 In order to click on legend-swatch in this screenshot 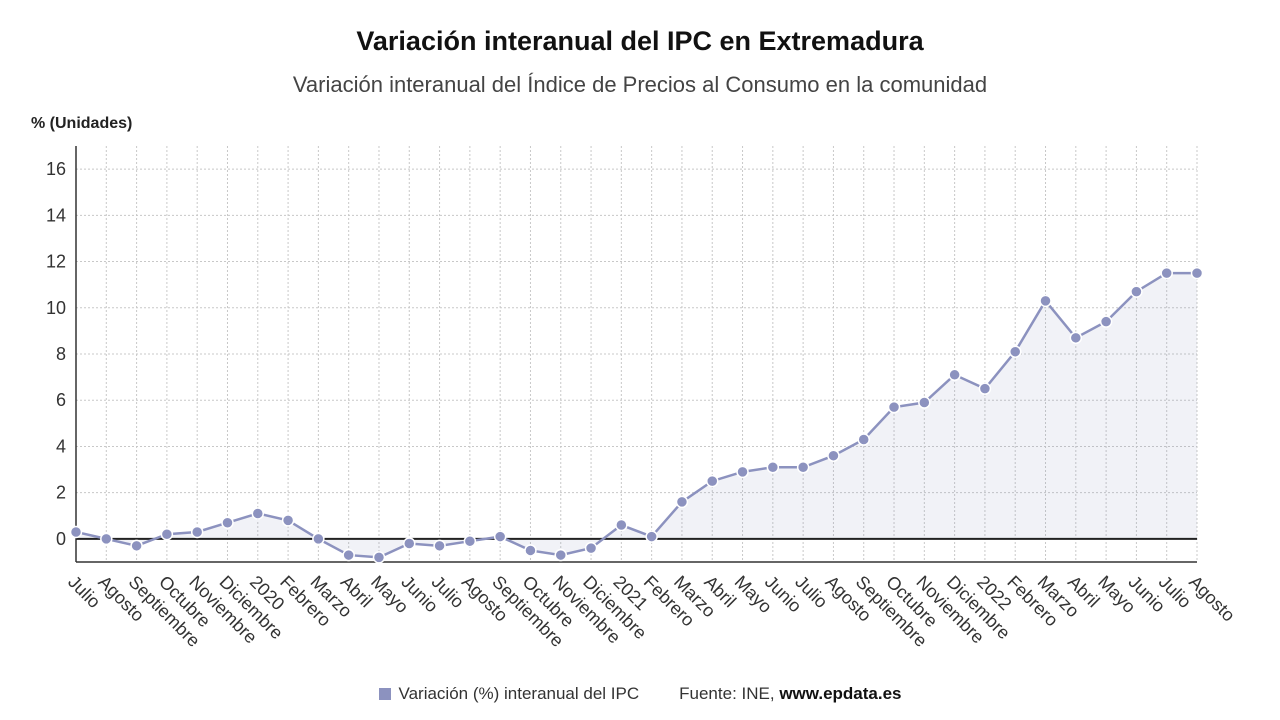, I will do `click(384, 694)`.